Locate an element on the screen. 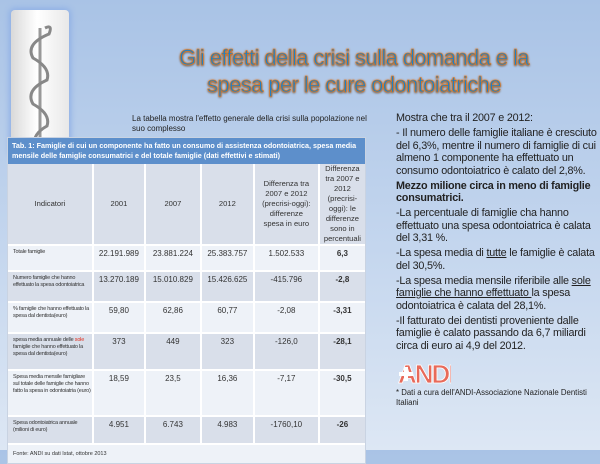  cell: 6,3 is located at coordinates (341, 258).